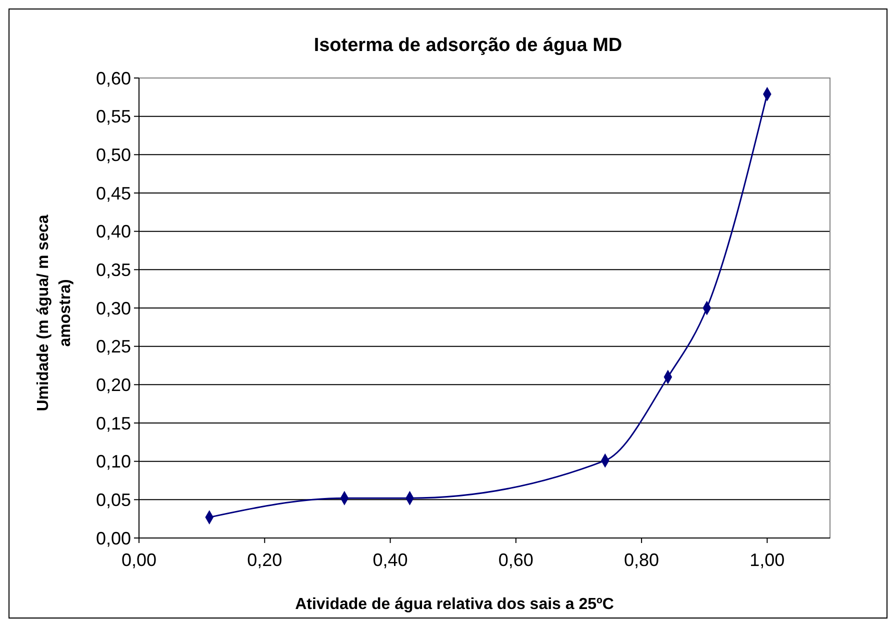 The height and width of the screenshot is (619, 896). What do you see at coordinates (113, 116) in the screenshot?
I see `y-tick-label: 0,55` at bounding box center [113, 116].